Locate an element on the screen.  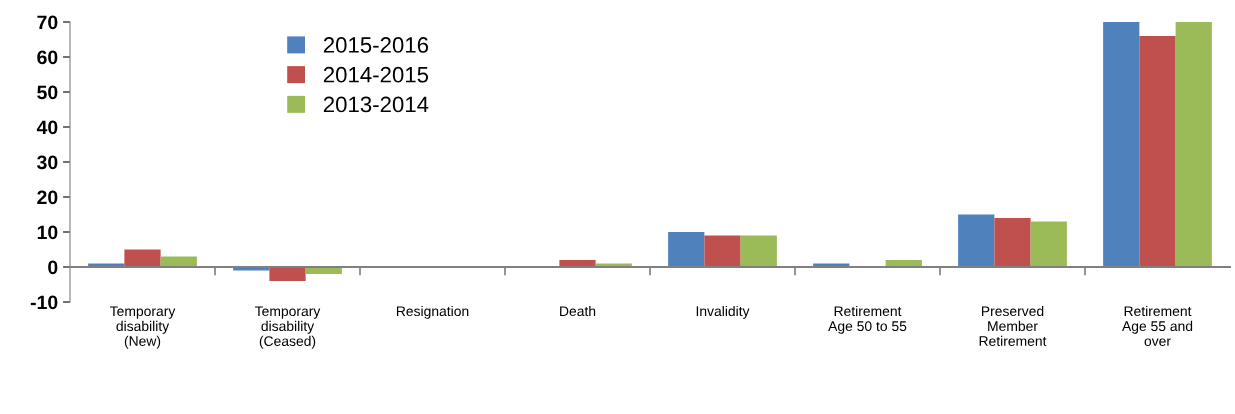
legend-label: 2015-2016 is located at coordinates (376, 45).